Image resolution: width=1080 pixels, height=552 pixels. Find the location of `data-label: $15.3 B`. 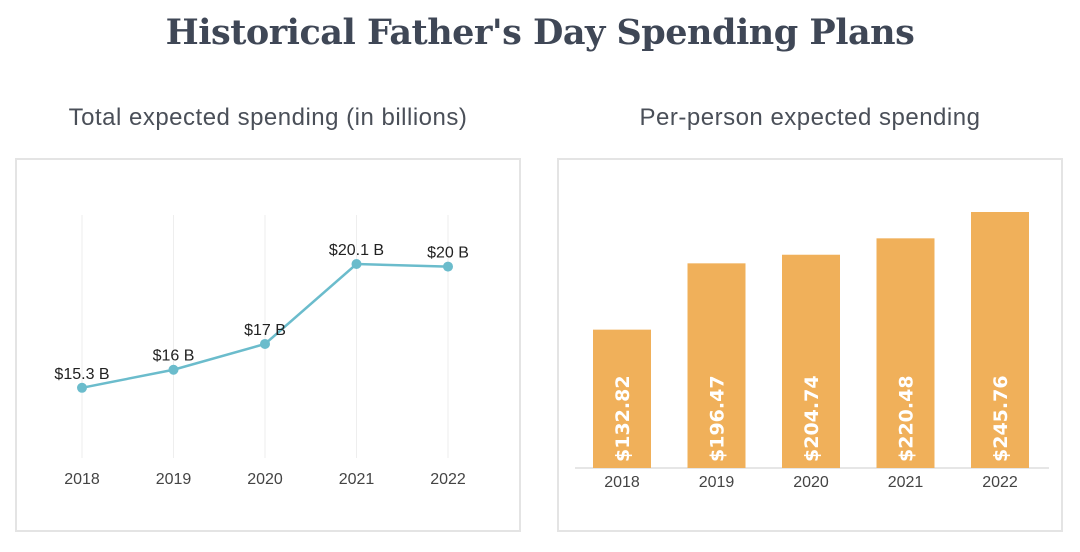

data-label: $15.3 B is located at coordinates (81, 374).